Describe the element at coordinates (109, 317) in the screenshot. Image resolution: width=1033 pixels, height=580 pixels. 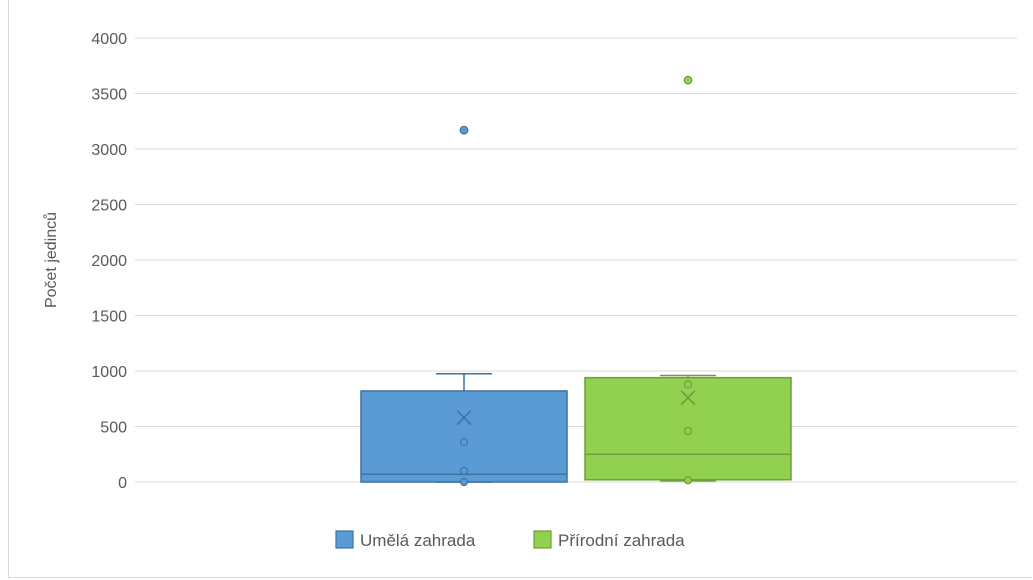
I see `y-tick-label: 1500` at that location.